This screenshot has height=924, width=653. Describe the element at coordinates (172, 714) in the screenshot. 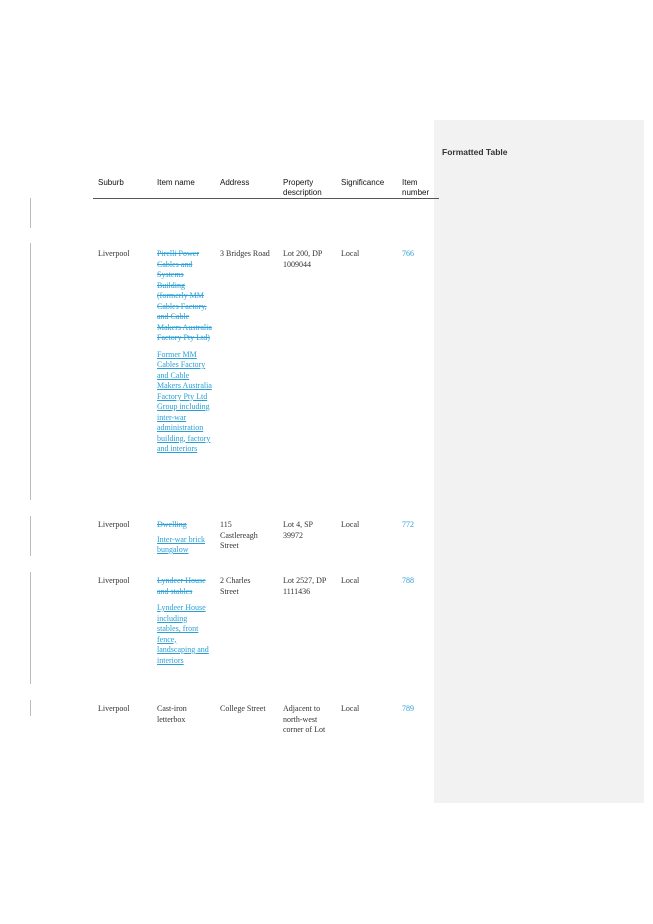

I see `cell-item-name: Cast-iron letterbox` at that location.